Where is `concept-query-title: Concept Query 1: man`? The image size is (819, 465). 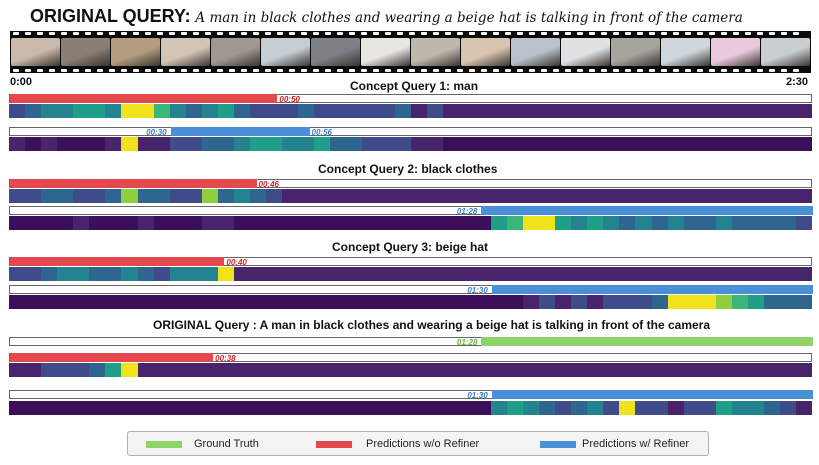
concept-query-title: Concept Query 1: man is located at coordinates (414, 86).